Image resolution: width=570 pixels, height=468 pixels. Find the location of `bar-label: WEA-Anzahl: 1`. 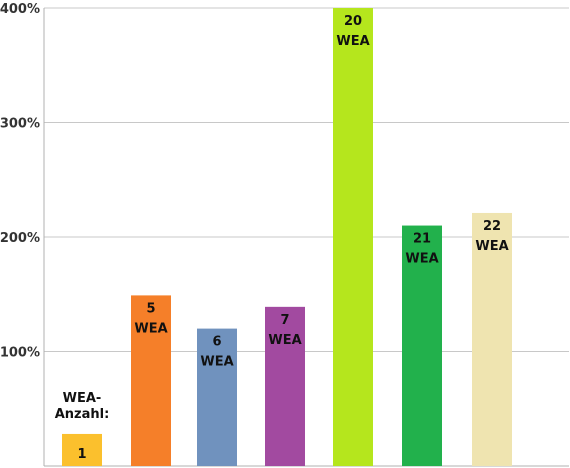

bar-label: WEA-Anzahl: 1 is located at coordinates (82, 426).